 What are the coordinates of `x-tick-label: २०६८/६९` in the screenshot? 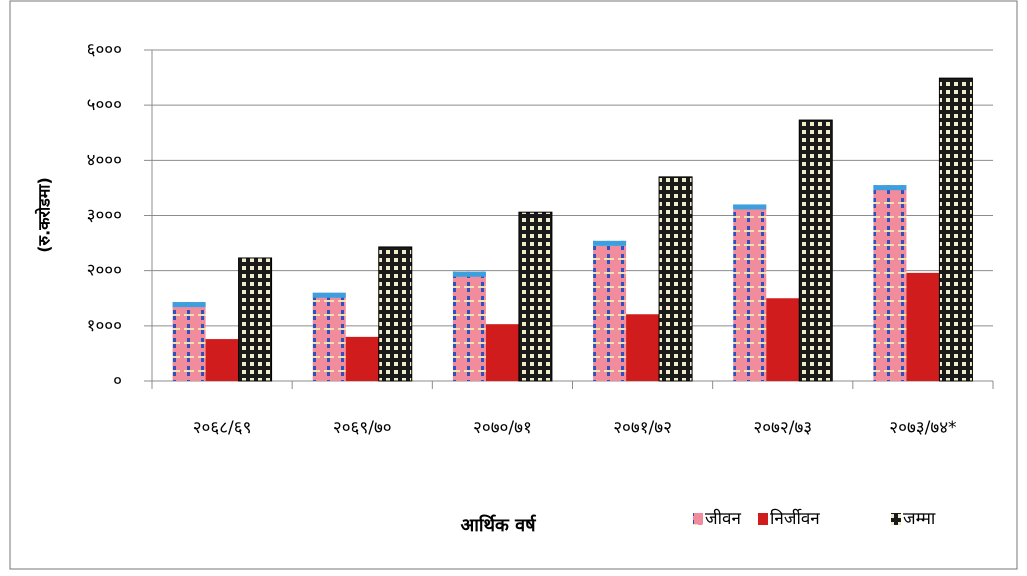 It's located at (222, 428).